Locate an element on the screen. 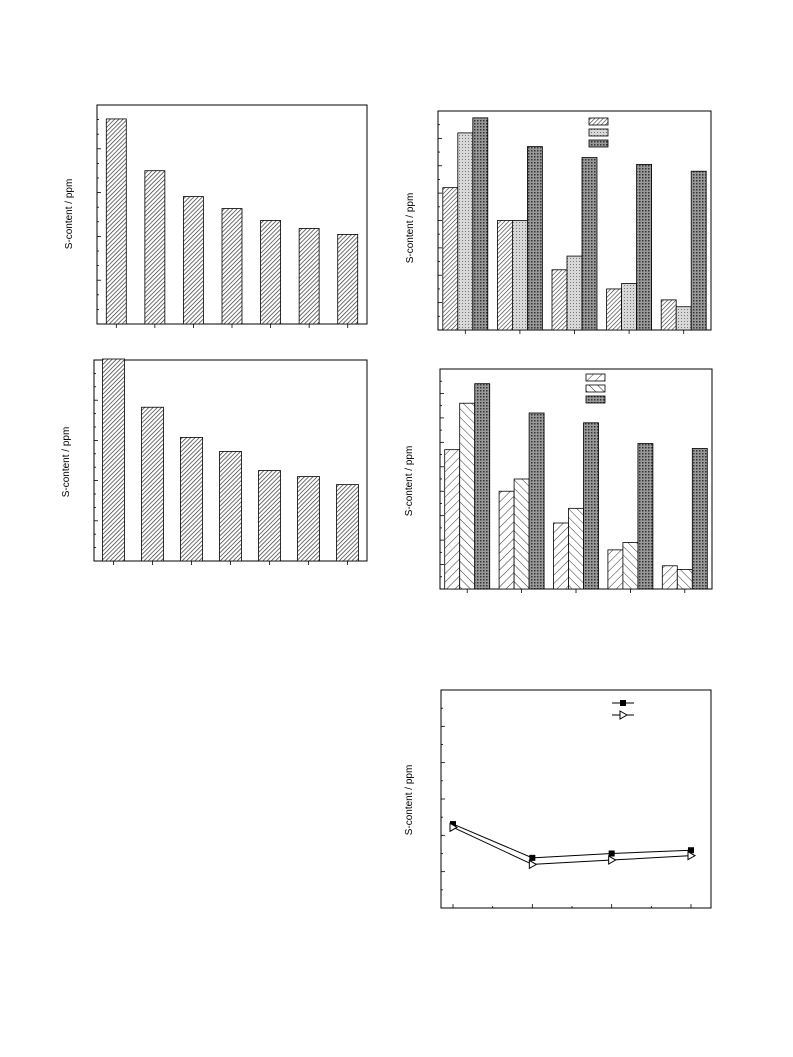  chart-a-bars is located at coordinates (232, 221).